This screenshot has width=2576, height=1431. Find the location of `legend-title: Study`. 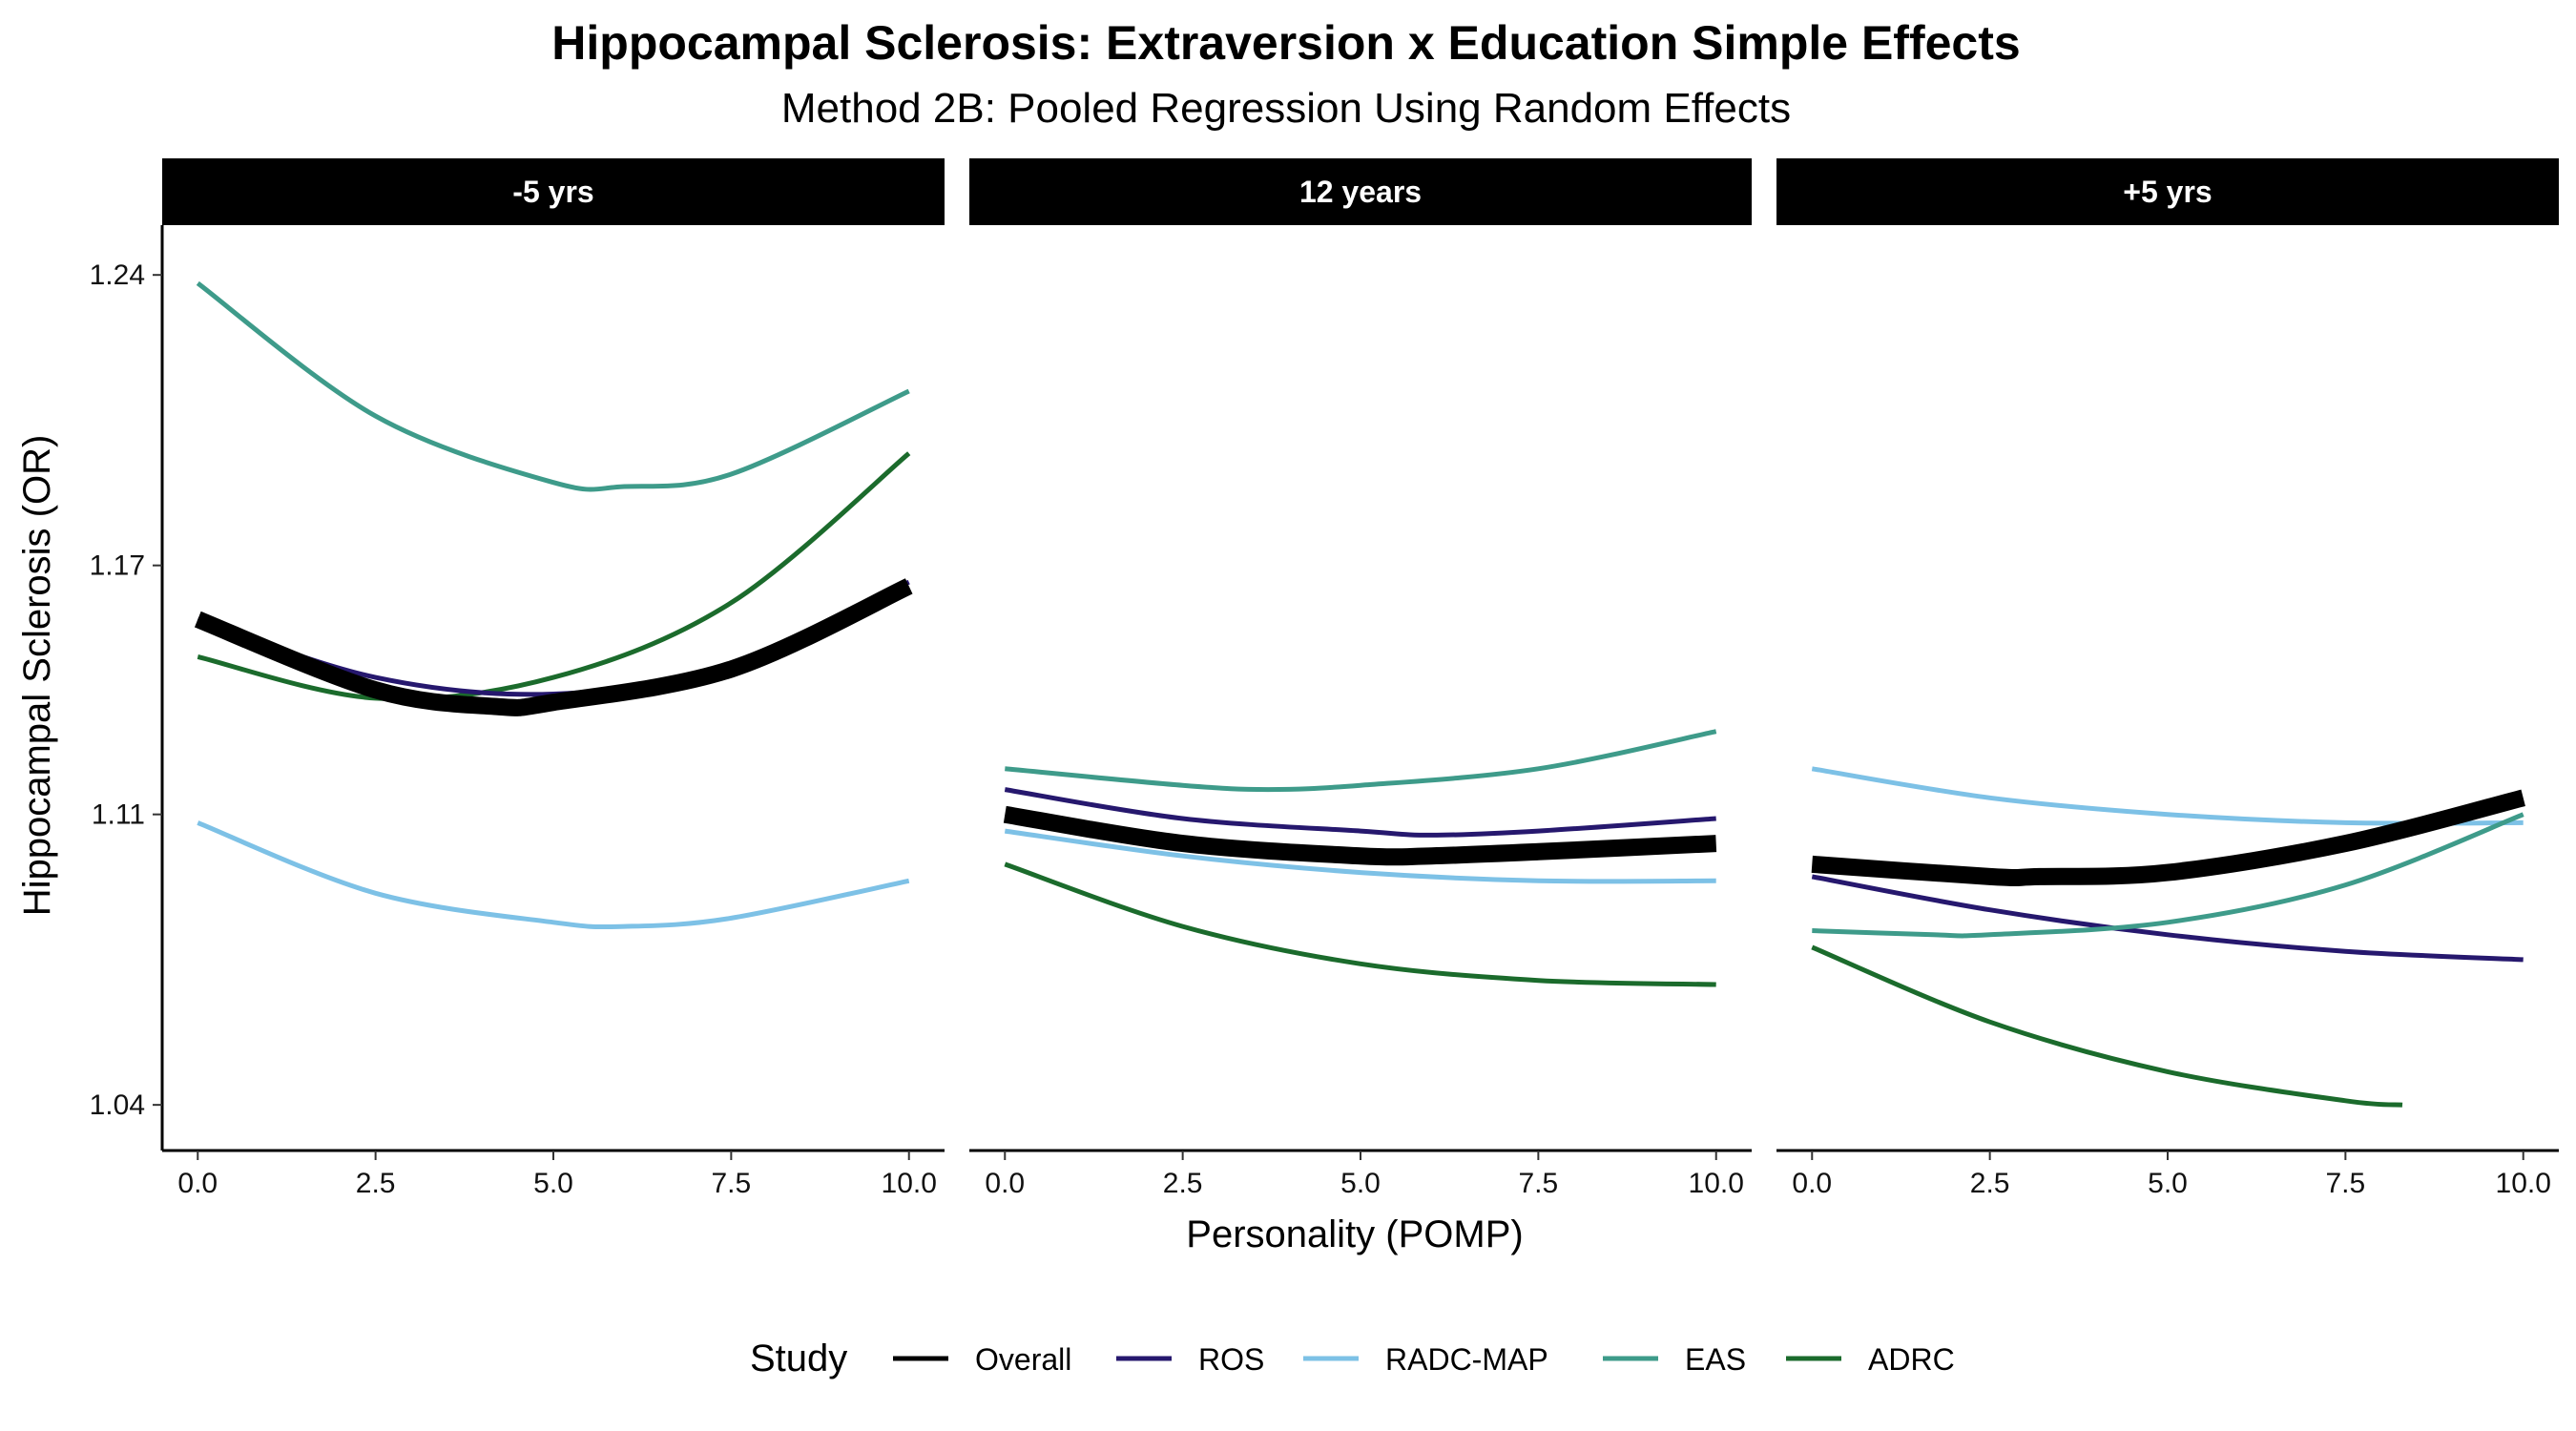

legend-title: Study is located at coordinates (798, 1358).